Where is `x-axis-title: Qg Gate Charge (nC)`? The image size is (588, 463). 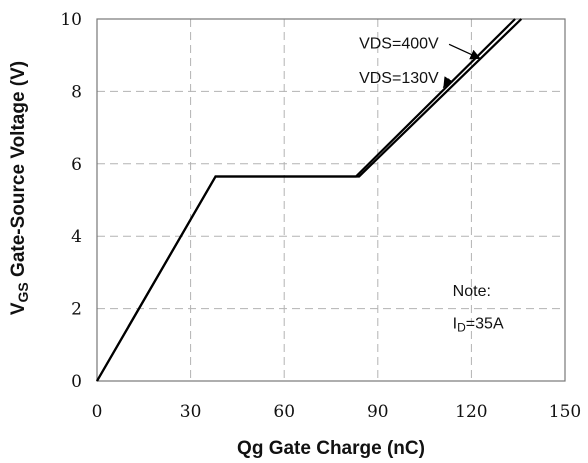
x-axis-title: Qg Gate Charge (nC) is located at coordinates (331, 448).